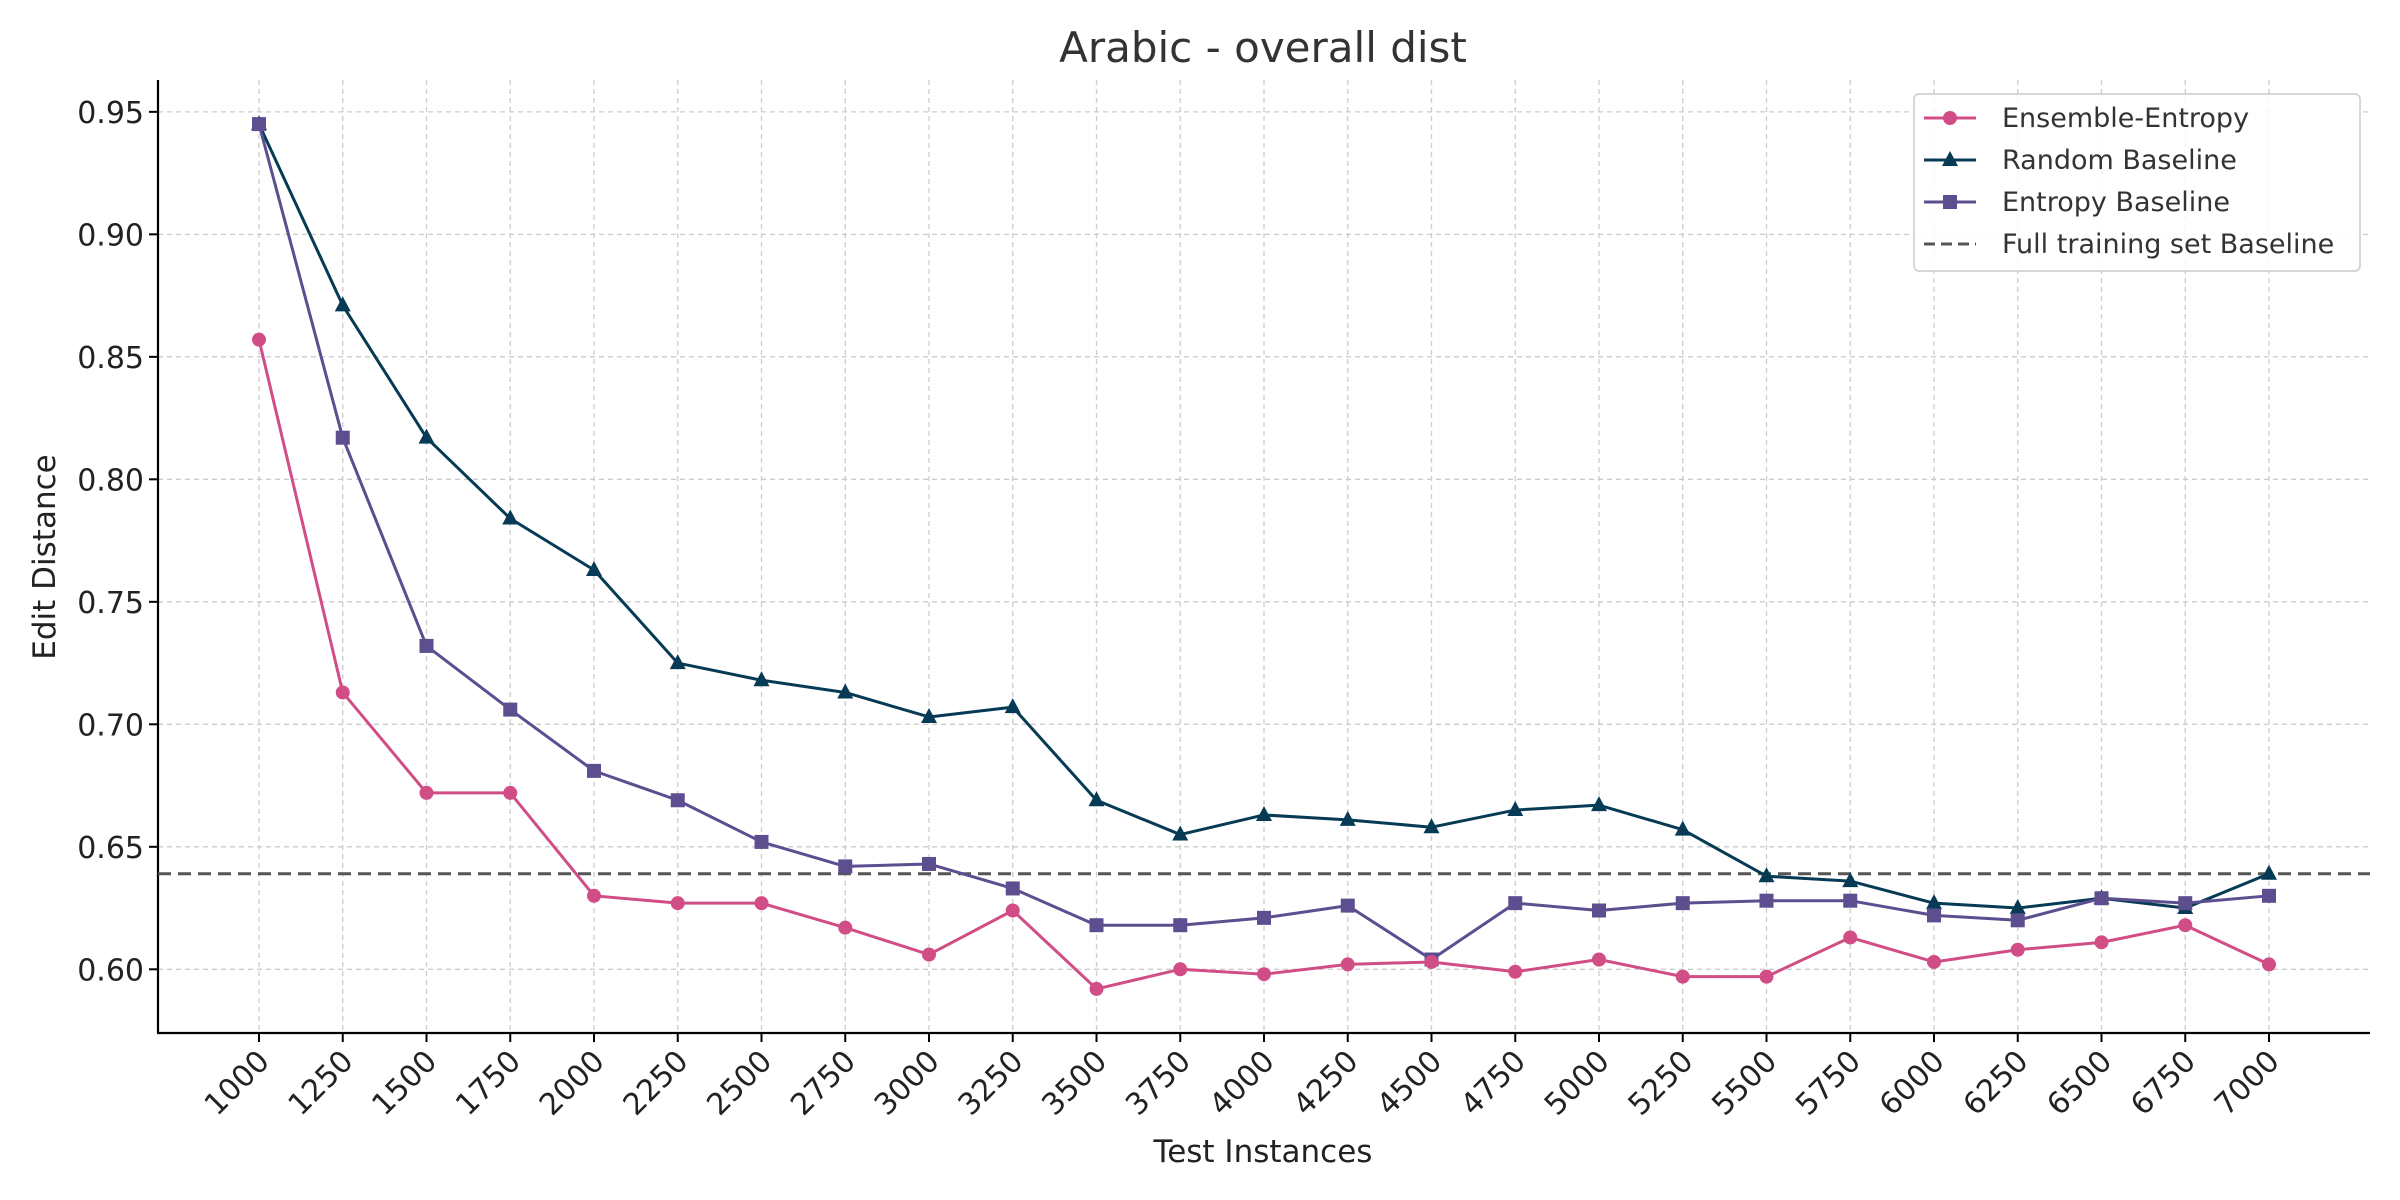  Describe the element at coordinates (1744, 1083) in the screenshot. I see `x-tick-label: 5500` at that location.